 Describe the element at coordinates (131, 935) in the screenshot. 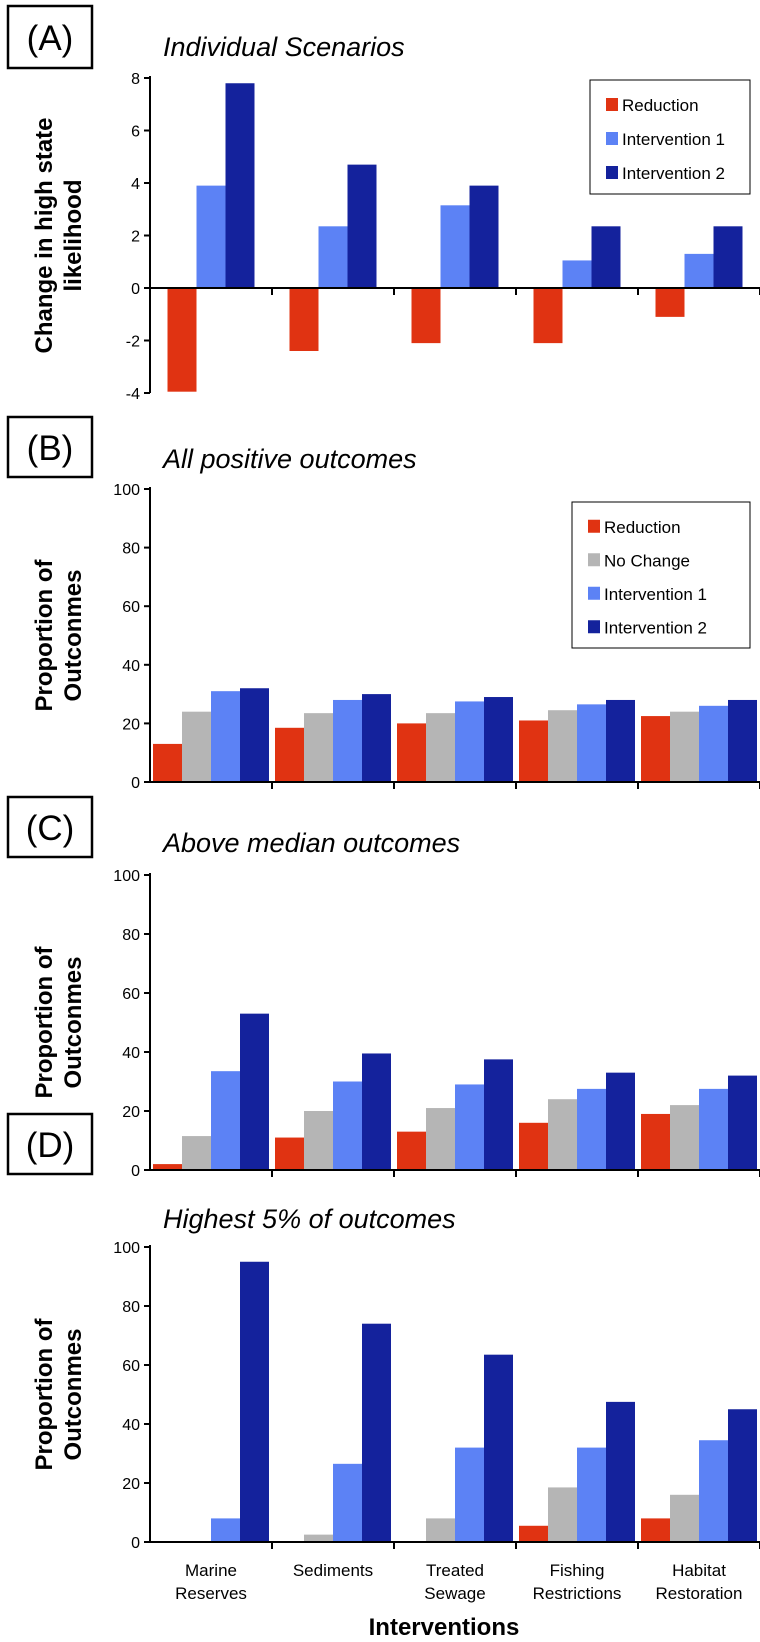

I see `y-tick-label: 80` at that location.